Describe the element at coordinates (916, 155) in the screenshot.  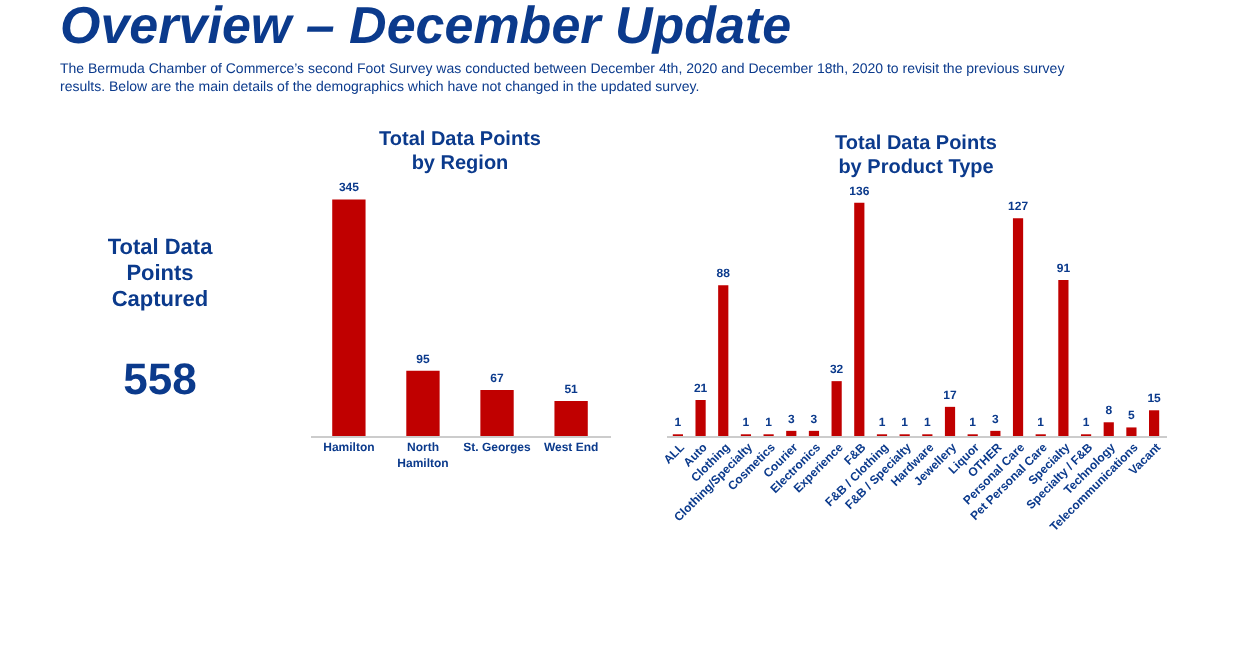
I see `chart-title: Total Data Points by Product Type` at that location.